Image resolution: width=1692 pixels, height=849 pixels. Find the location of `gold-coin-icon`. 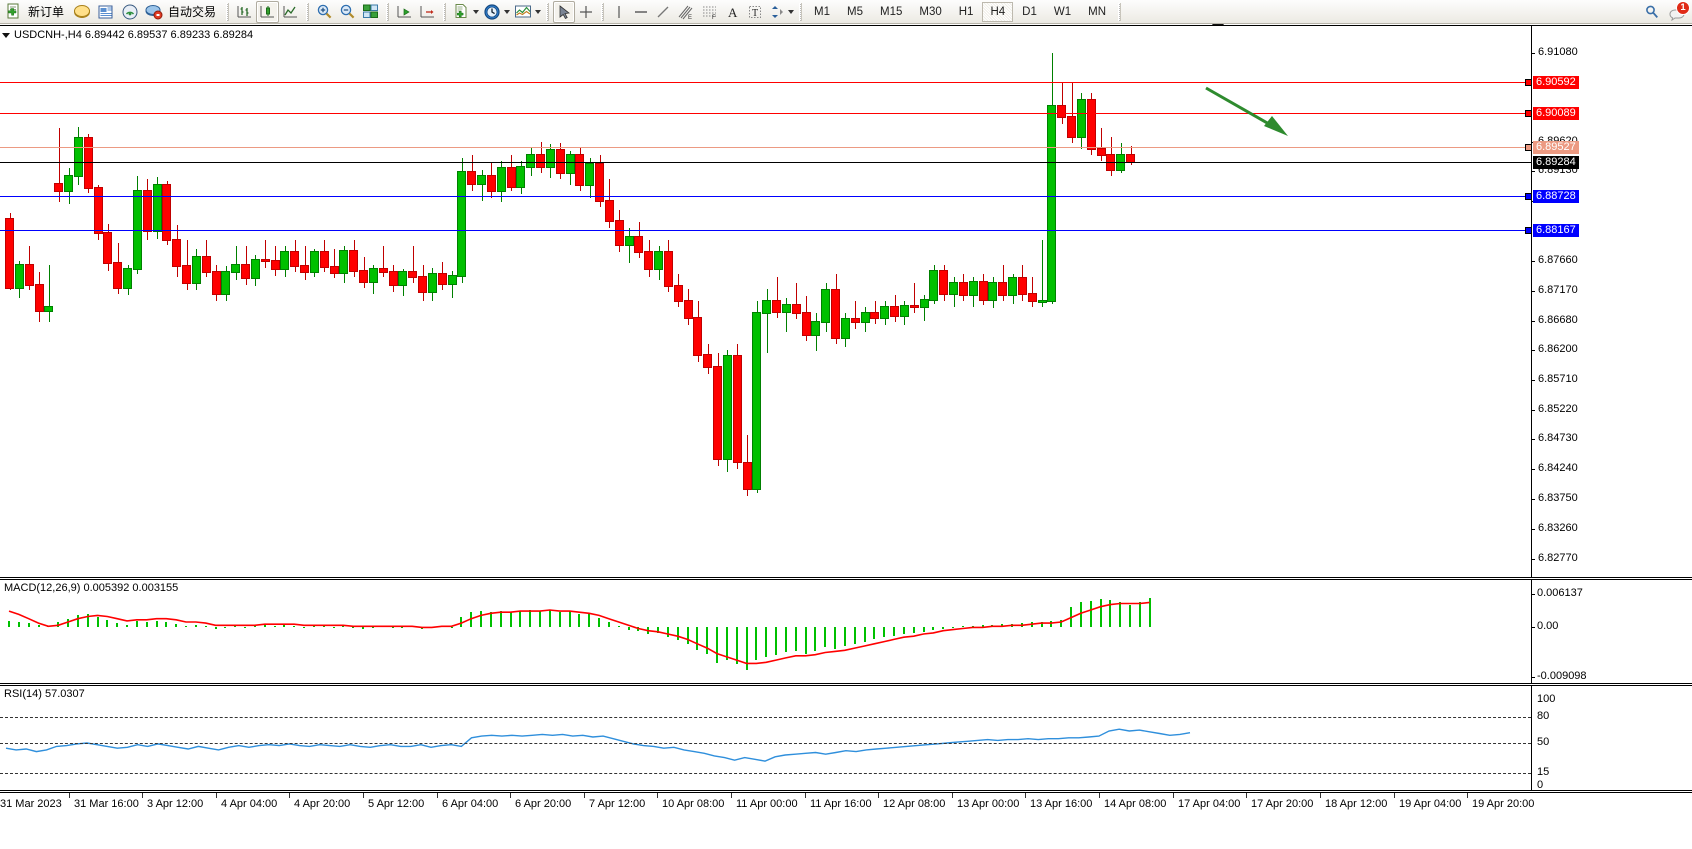

gold-coin-icon is located at coordinates (82, 12).